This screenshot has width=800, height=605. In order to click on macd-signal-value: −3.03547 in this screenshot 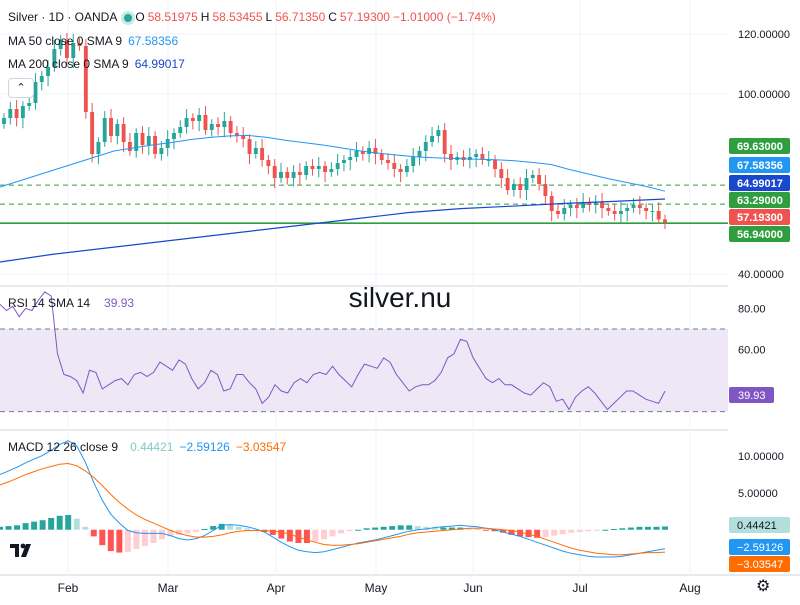, I will do `click(261, 447)`.